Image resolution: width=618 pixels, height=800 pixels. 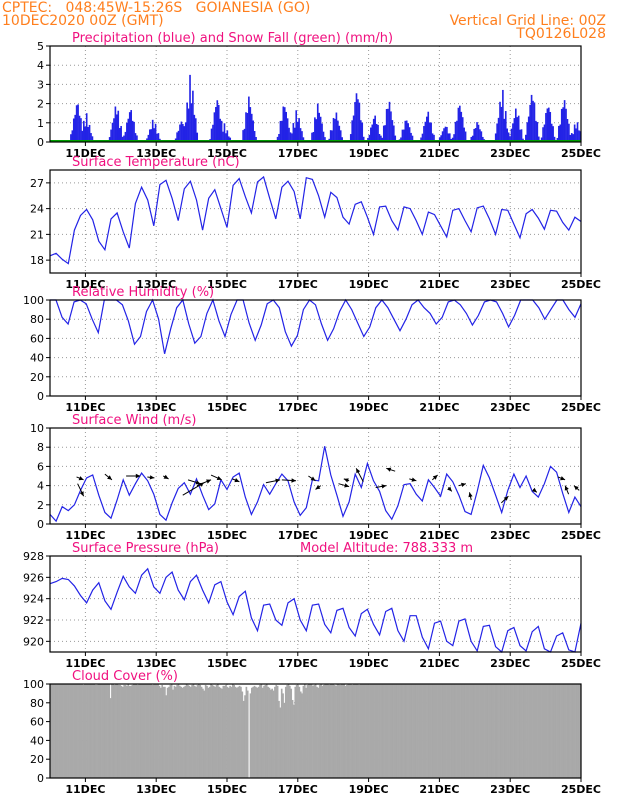 What do you see at coordinates (227, 407) in the screenshot?
I see `x-tick-label: 15DEC` at bounding box center [227, 407].